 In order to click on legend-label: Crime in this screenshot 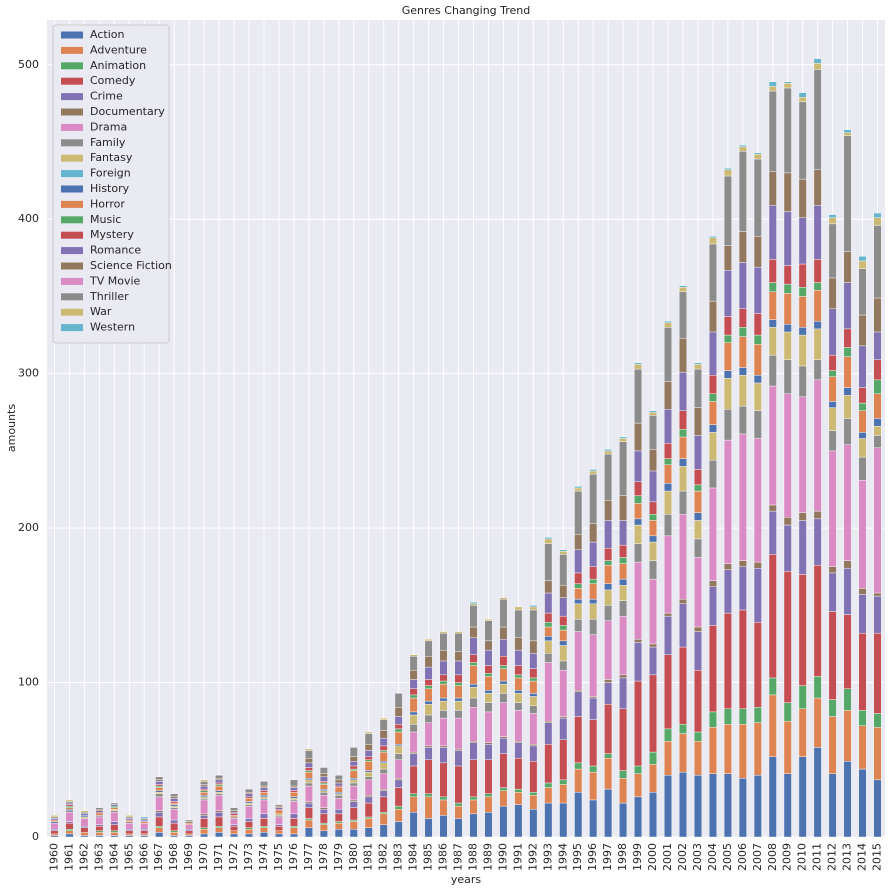, I will do `click(106, 96)`.